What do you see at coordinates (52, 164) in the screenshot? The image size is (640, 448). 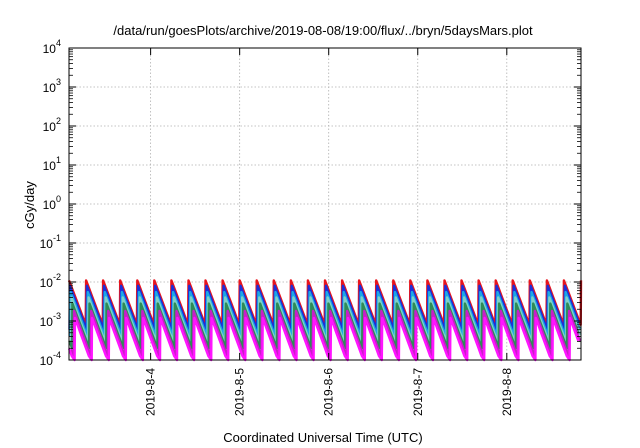 I see `y-tick-label: 10¹` at bounding box center [52, 164].